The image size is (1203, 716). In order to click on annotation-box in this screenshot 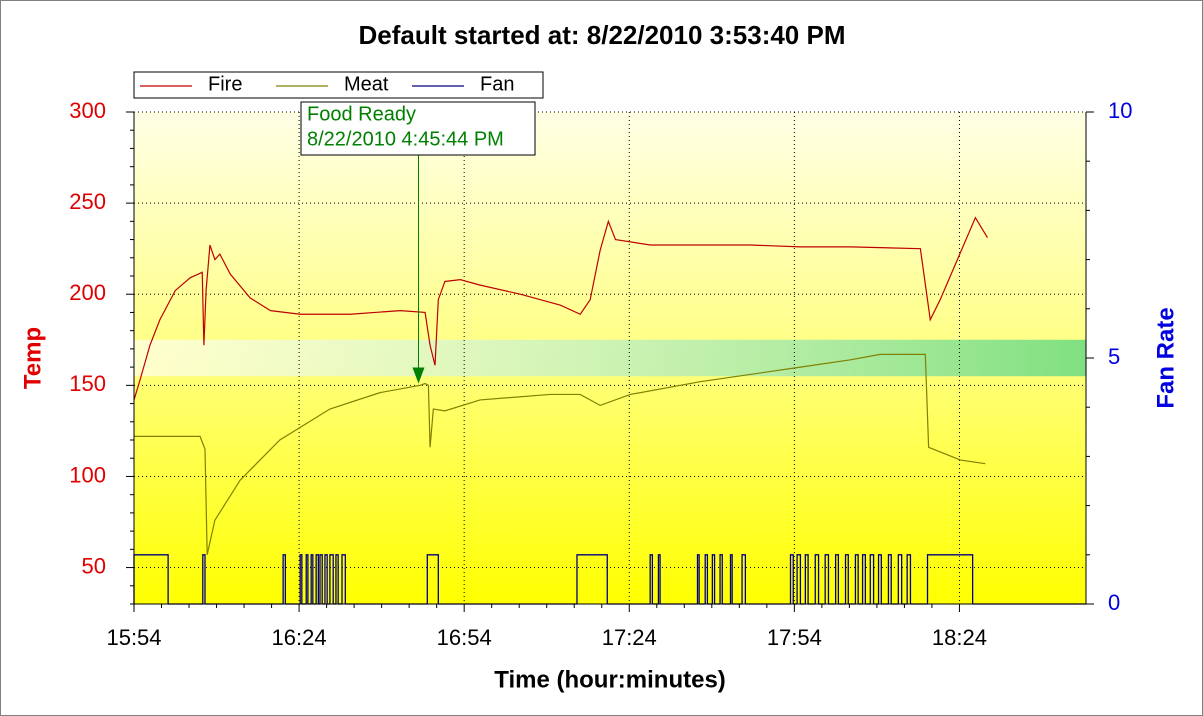, I will do `click(418, 128)`.